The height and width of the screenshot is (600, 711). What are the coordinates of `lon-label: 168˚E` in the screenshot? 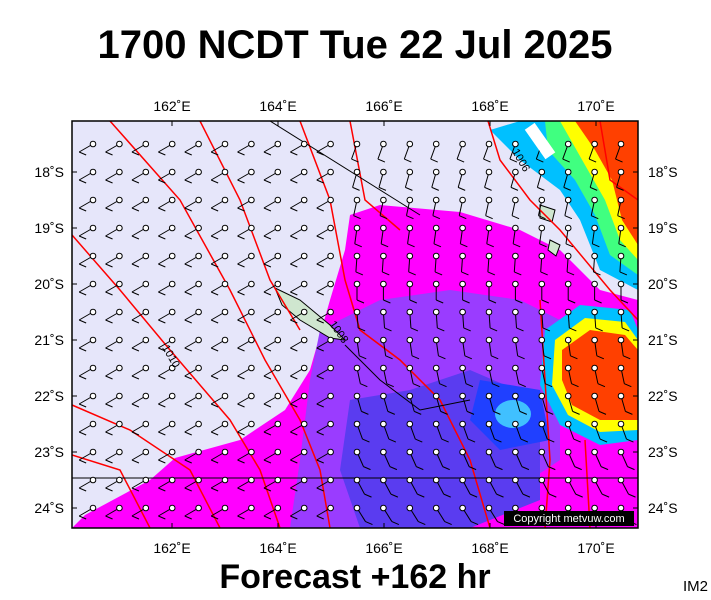 It's located at (489, 106).